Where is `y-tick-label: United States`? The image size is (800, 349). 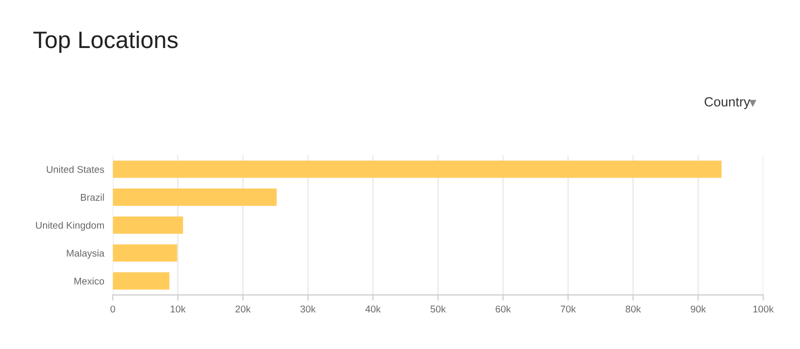
y-tick-label: United States is located at coordinates (75, 169).